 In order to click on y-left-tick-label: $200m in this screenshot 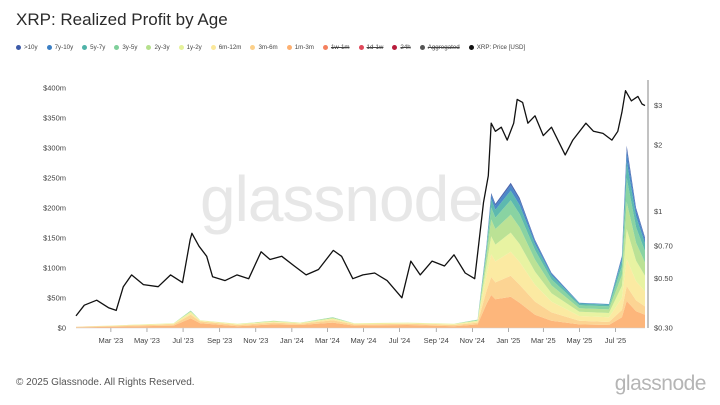, I will do `click(54, 208)`.